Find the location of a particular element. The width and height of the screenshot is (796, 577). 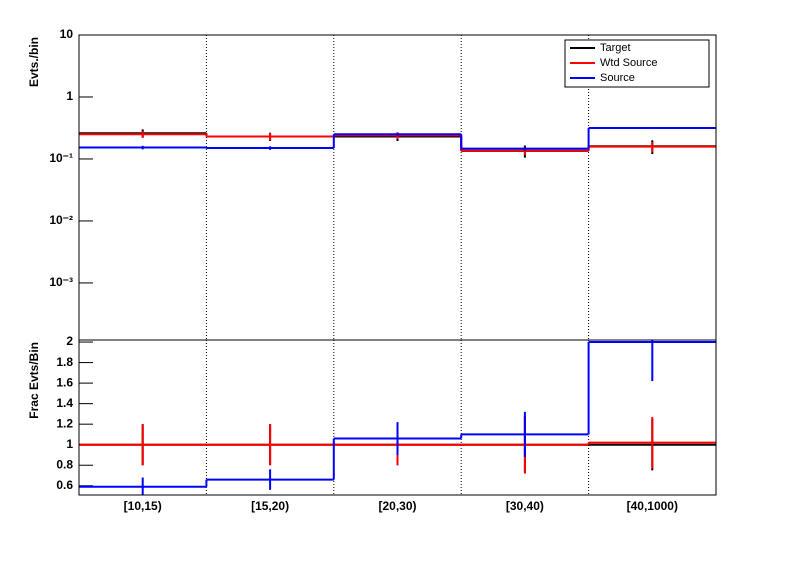

y-tick-label: 2 is located at coordinates (69, 341).